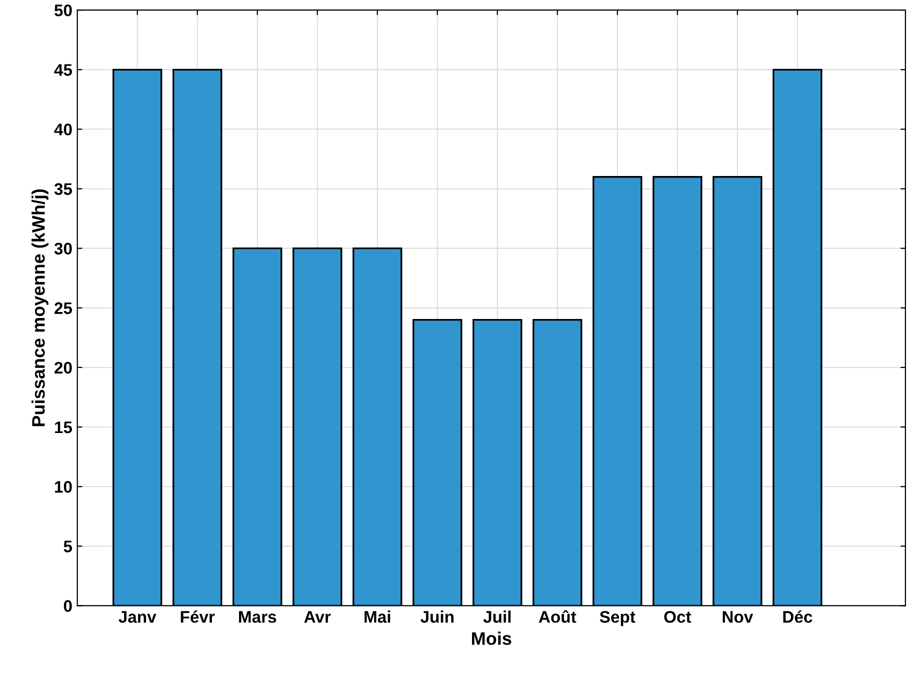 The width and height of the screenshot is (910, 673). I want to click on y-tick-label: 30, so click(63, 248).